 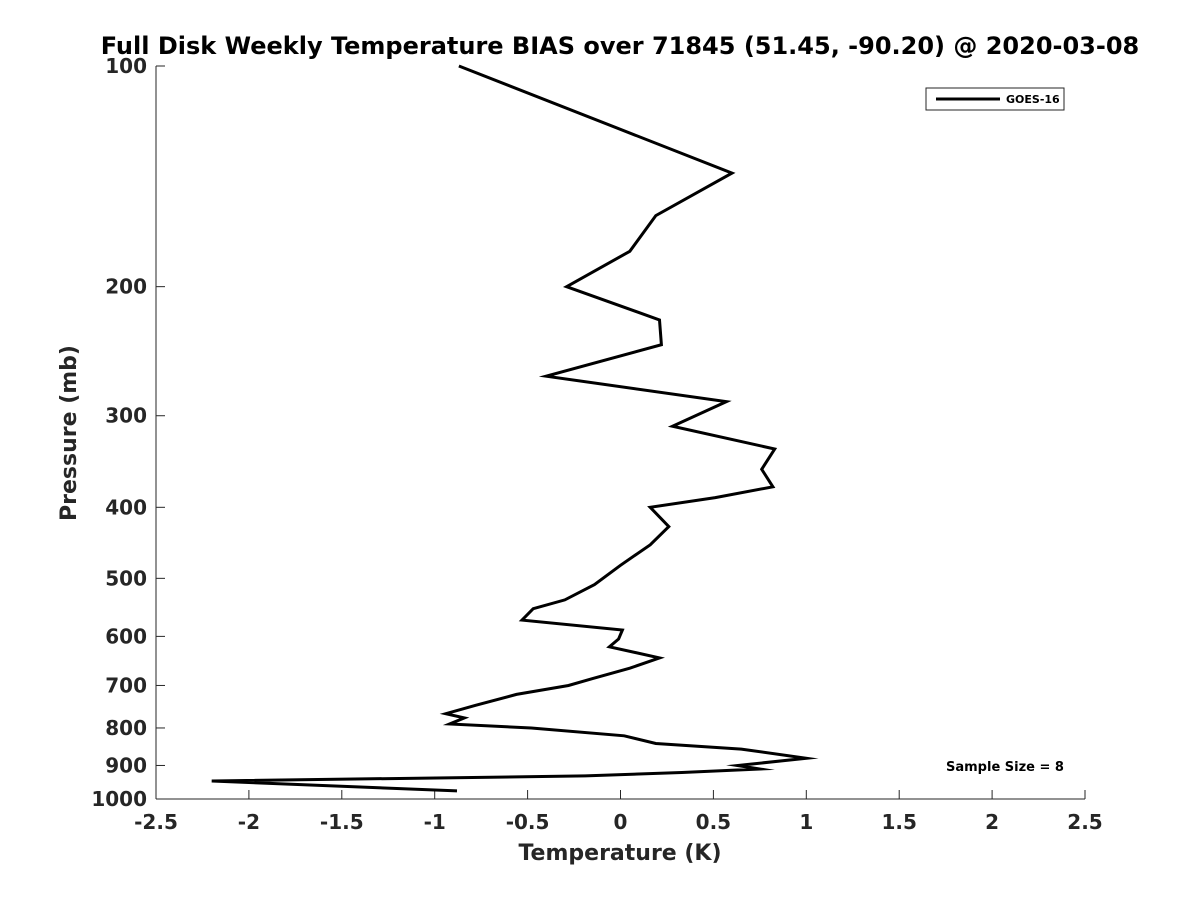 What do you see at coordinates (806, 822) in the screenshot?
I see `x-tick-label: 1` at bounding box center [806, 822].